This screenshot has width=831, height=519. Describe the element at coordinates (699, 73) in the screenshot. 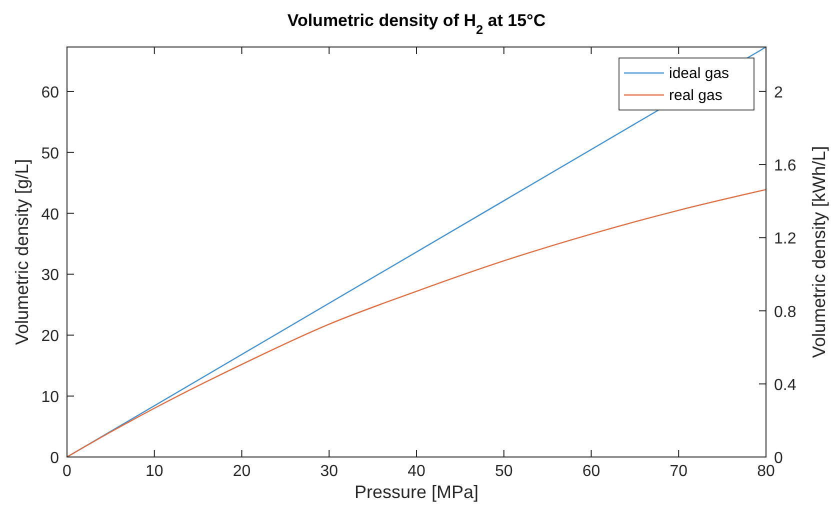

I see `legend-label: ideal gas` at that location.